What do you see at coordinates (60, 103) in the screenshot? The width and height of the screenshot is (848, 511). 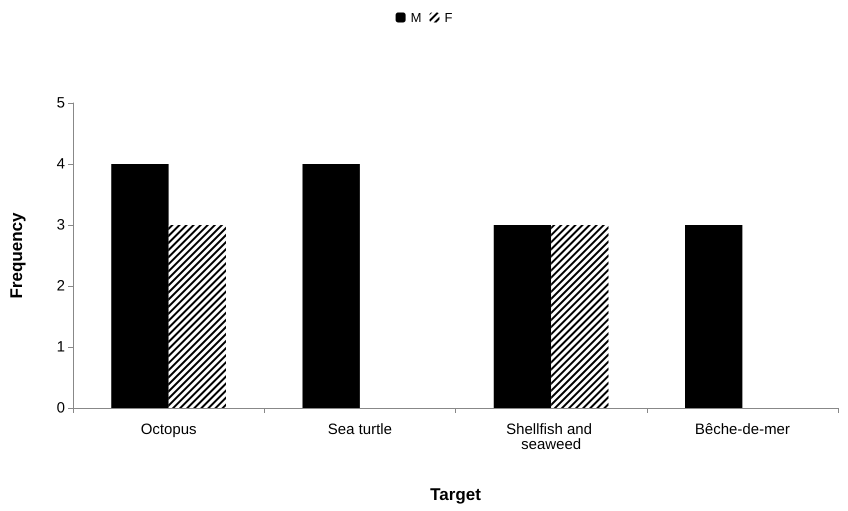 I see `y-tick-label: 5` at bounding box center [60, 103].